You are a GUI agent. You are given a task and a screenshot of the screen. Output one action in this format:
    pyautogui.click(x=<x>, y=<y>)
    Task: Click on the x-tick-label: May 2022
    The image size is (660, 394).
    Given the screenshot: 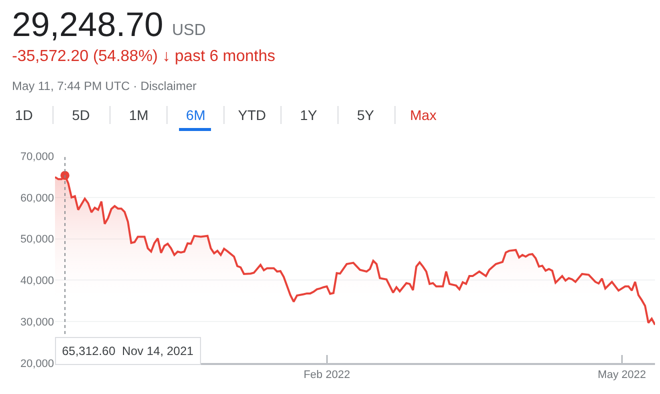 What is the action you would take?
    pyautogui.click(x=622, y=375)
    